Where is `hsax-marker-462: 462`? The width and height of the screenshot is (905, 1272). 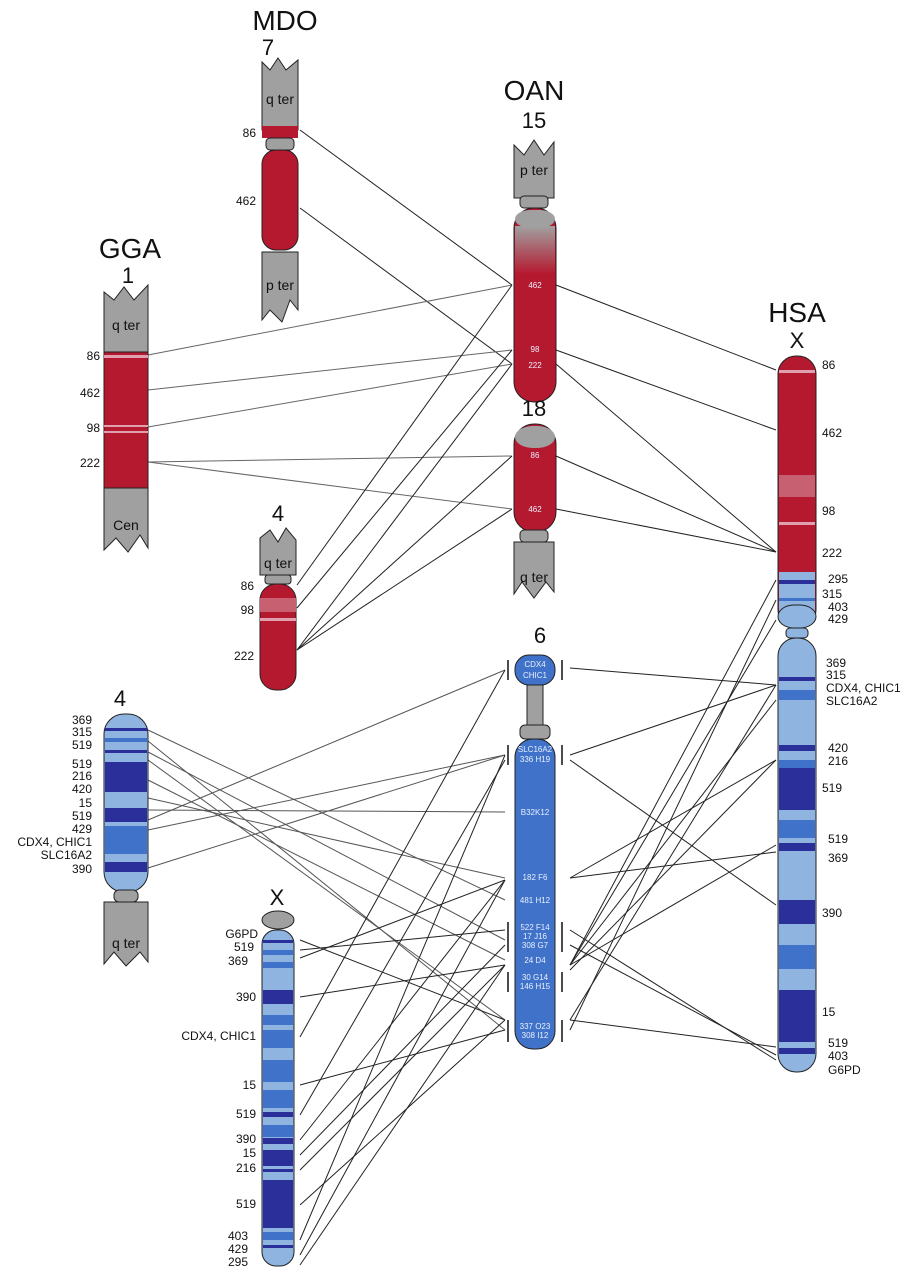
hsax-marker-462: 462 is located at coordinates (832, 433).